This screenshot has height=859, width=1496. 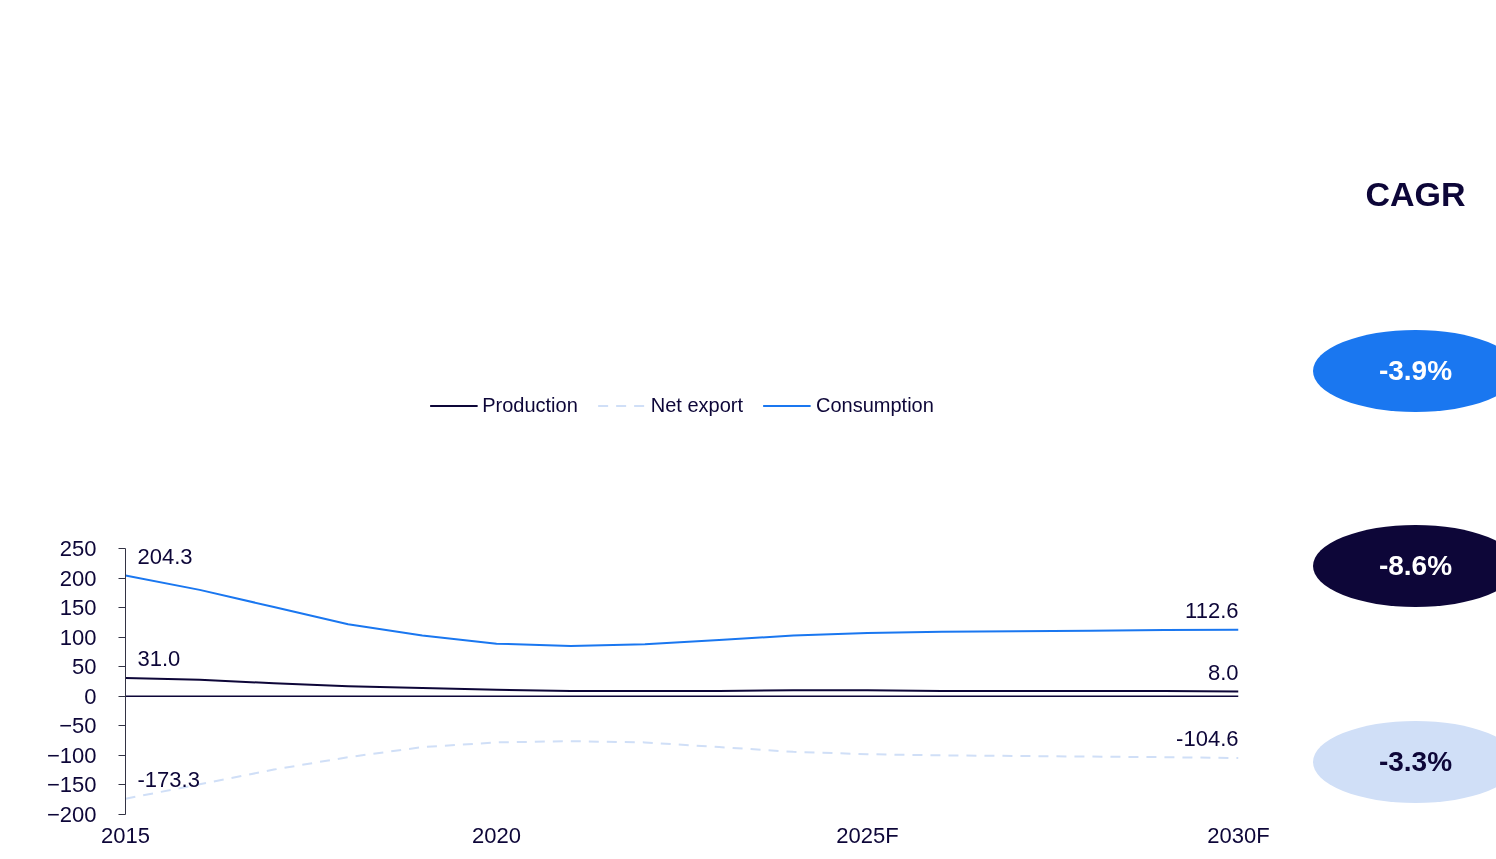 What do you see at coordinates (125, 835) in the screenshot?
I see `x-tick-label: 2015` at bounding box center [125, 835].